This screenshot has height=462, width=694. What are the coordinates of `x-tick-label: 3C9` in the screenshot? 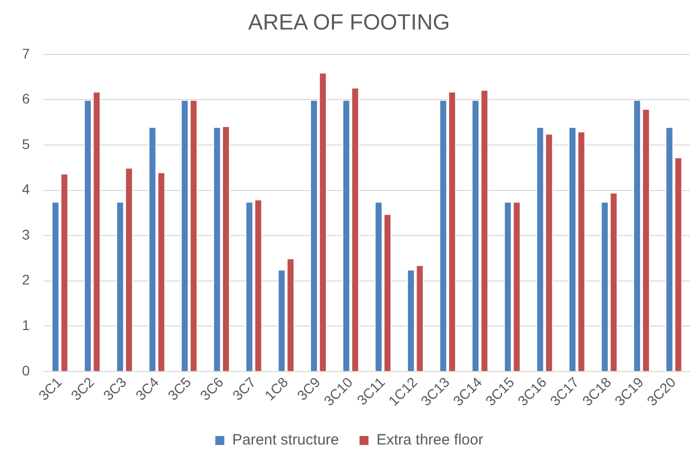 It's located at (309, 389).